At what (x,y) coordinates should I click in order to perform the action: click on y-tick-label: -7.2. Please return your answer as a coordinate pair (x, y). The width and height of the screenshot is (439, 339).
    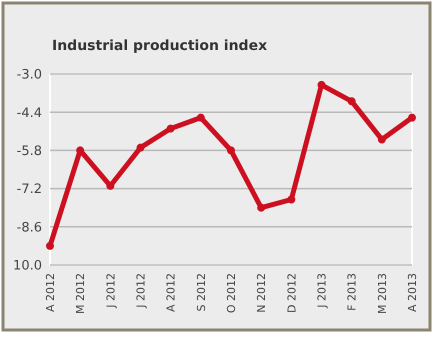
    Looking at the image, I should click on (29, 190).